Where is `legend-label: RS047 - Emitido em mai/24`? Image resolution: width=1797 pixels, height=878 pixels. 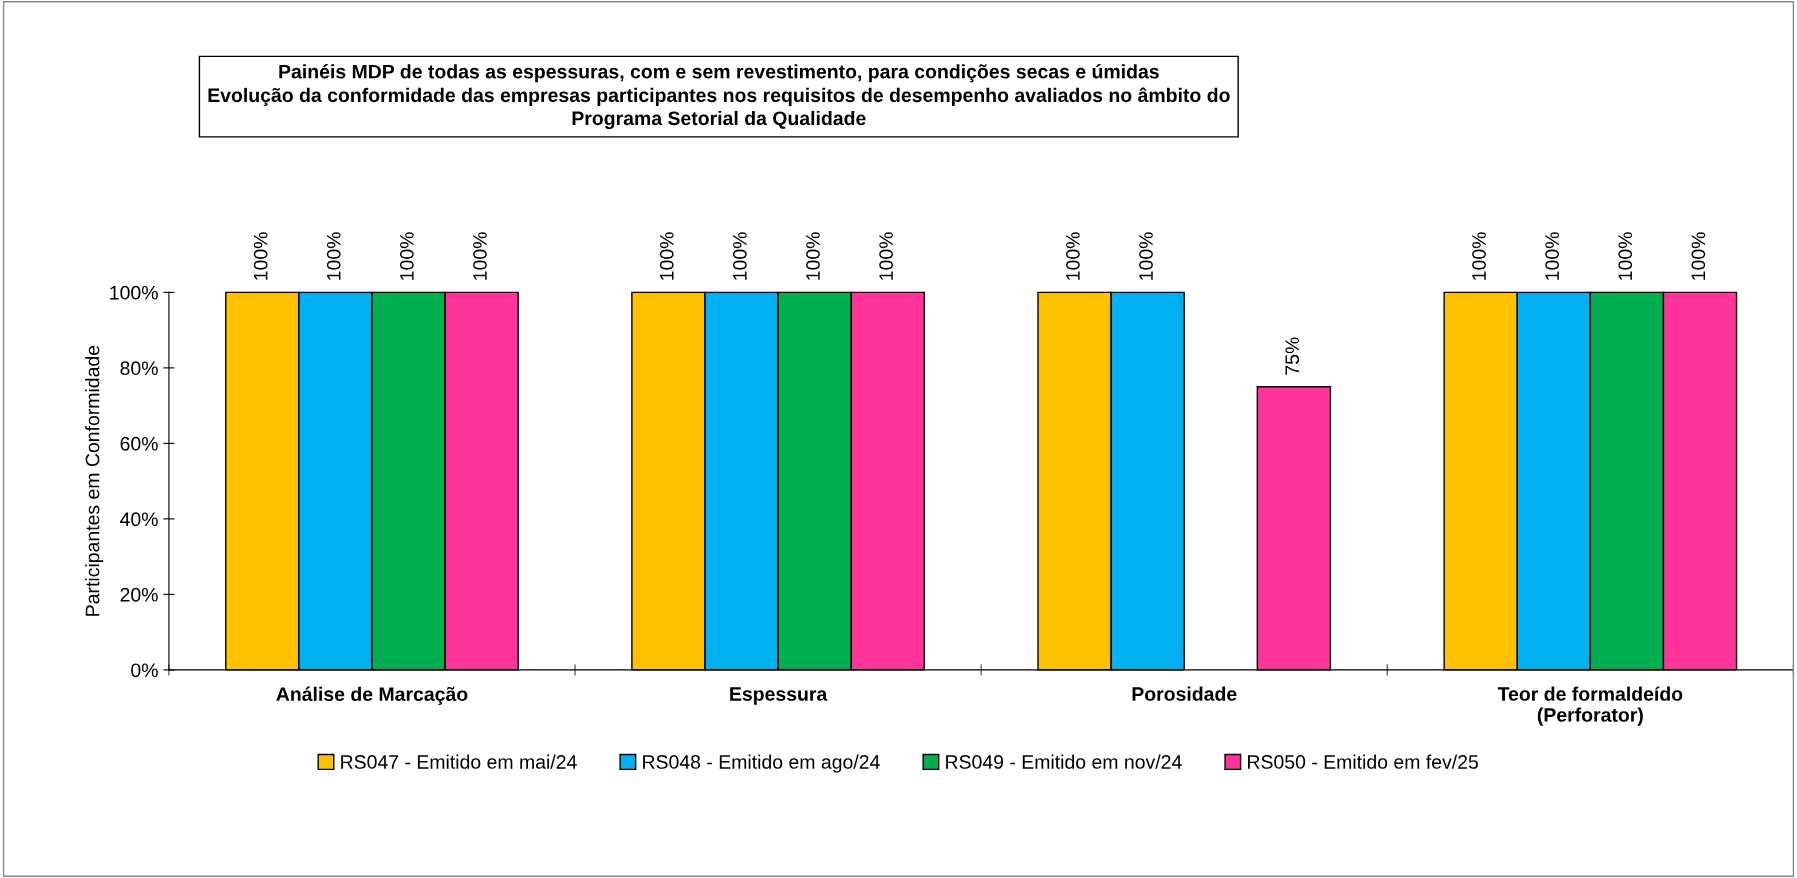
legend-label: RS047 - Emitido em mai/24 is located at coordinates (459, 761).